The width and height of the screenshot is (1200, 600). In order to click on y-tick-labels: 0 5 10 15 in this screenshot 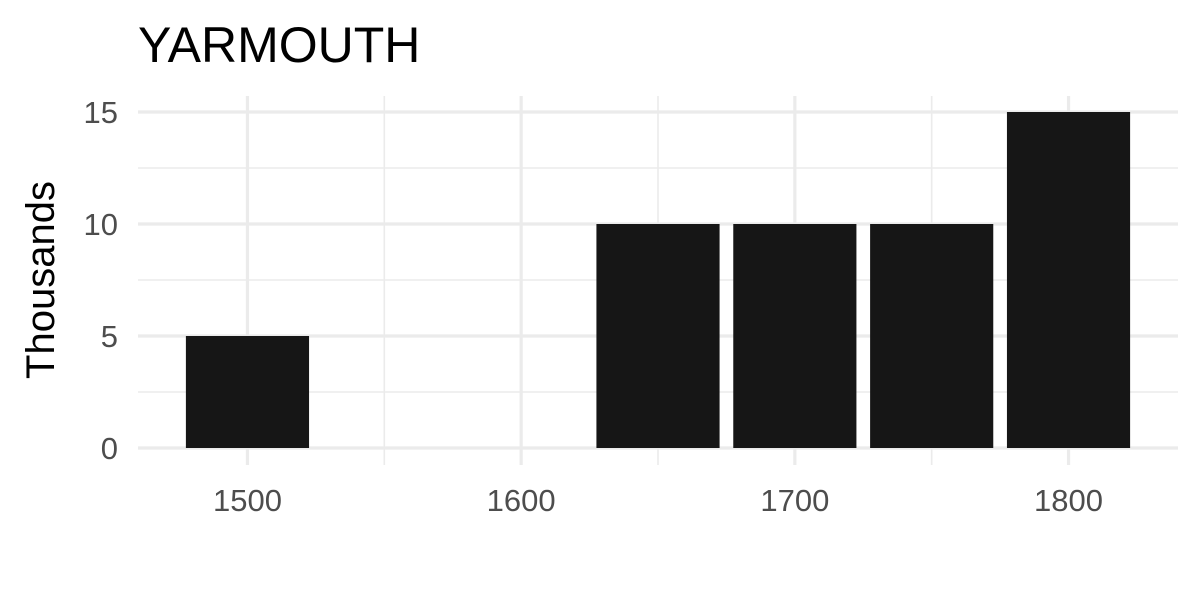, I will do `click(101, 280)`.